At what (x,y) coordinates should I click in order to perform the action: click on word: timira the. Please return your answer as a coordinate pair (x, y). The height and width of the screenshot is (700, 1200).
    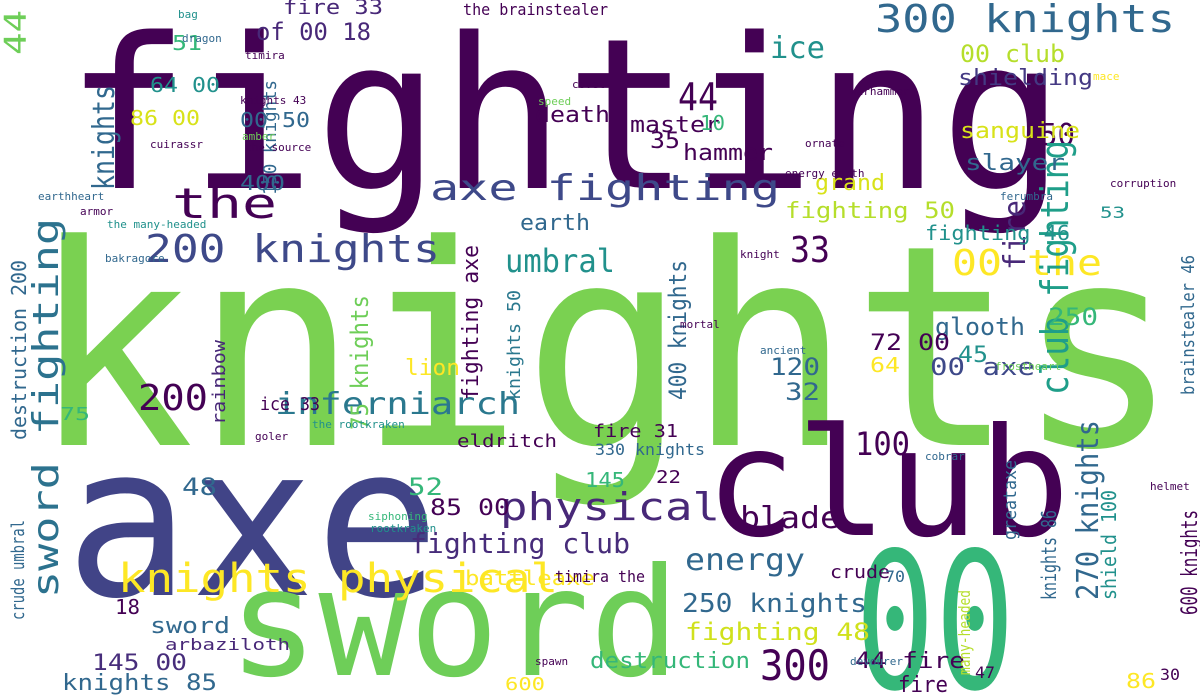
    Looking at the image, I should click on (600, 576).